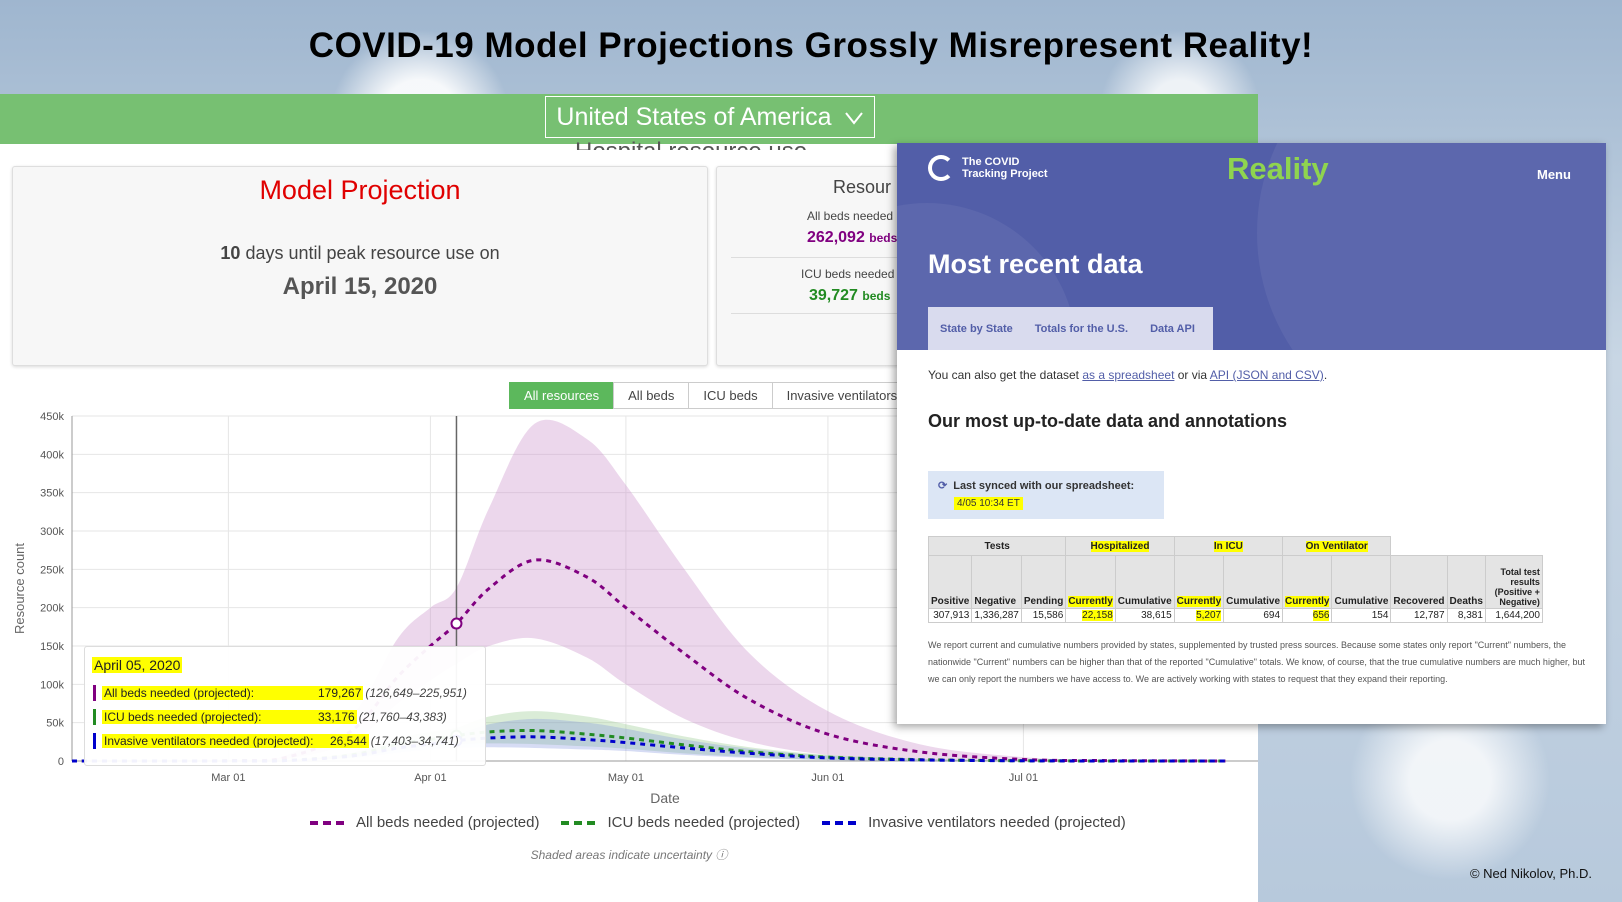  What do you see at coordinates (862, 187) in the screenshot?
I see `resource-title: Resour` at bounding box center [862, 187].